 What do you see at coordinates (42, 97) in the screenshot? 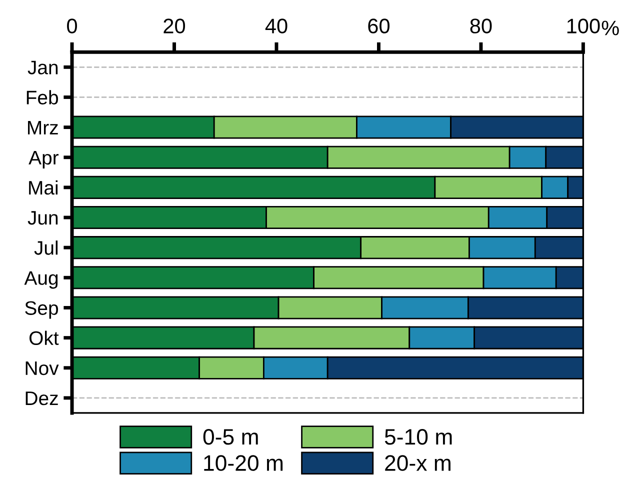
I see `y-tick-label: Feb` at bounding box center [42, 97].